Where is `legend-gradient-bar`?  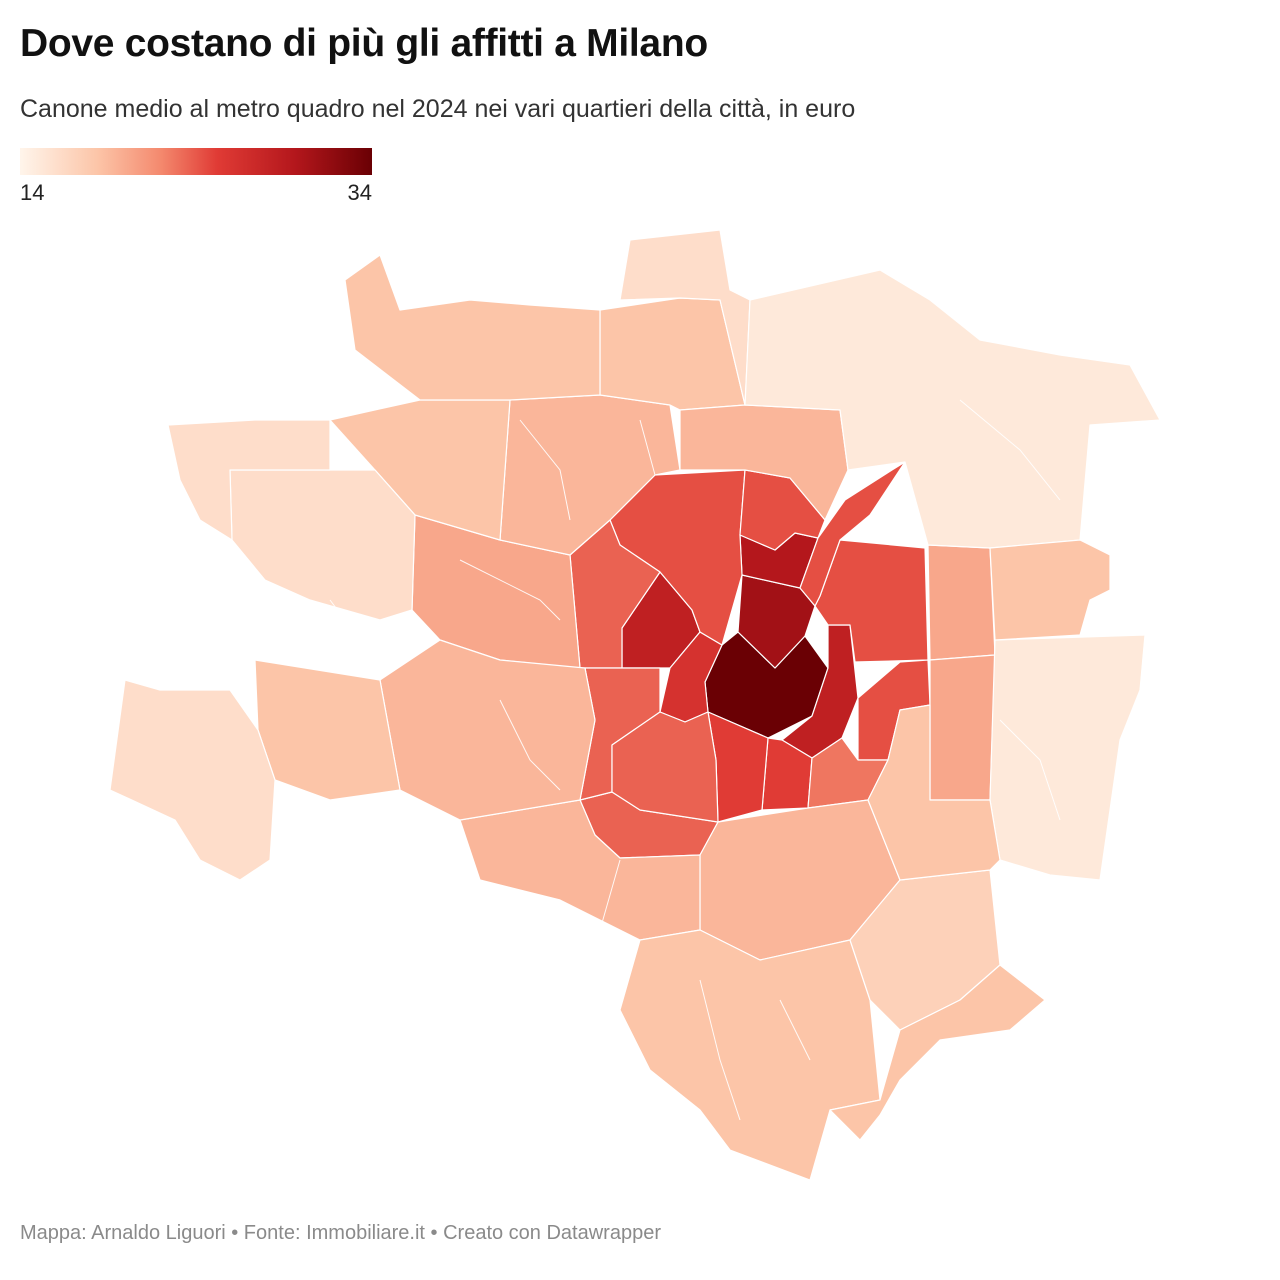 legend-gradient-bar is located at coordinates (196, 161).